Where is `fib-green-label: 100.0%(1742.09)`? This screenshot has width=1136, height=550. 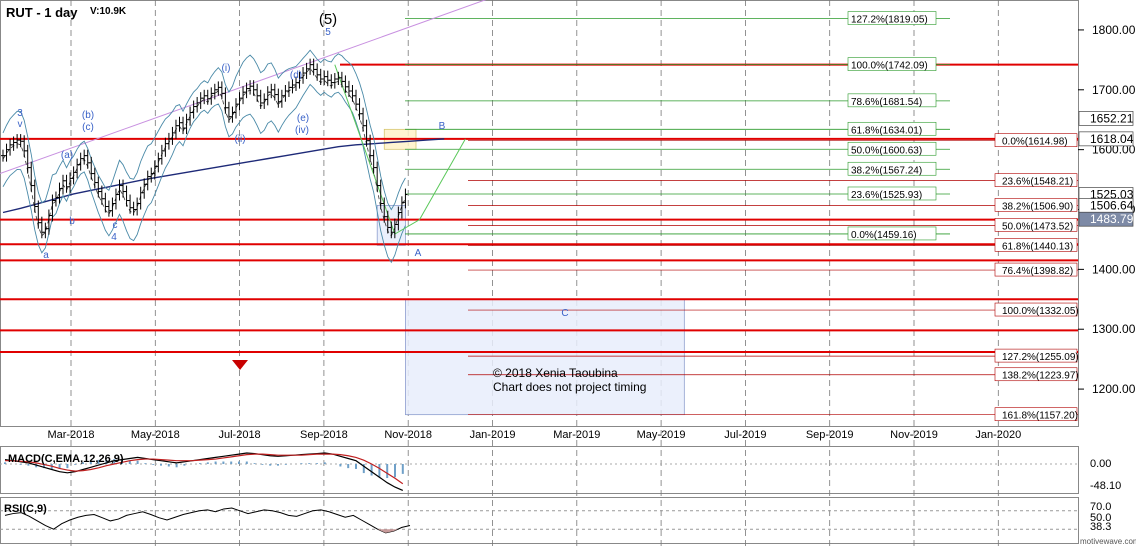
fib-green-label: 100.0%(1742.09) is located at coordinates (889, 66).